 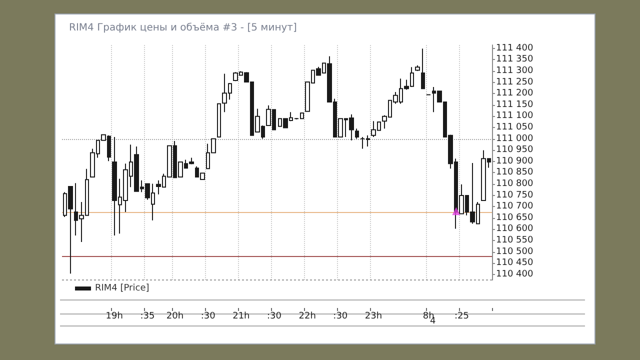 What do you see at coordinates (515, 274) in the screenshot?
I see `y-tick-label: 110 400` at bounding box center [515, 274].